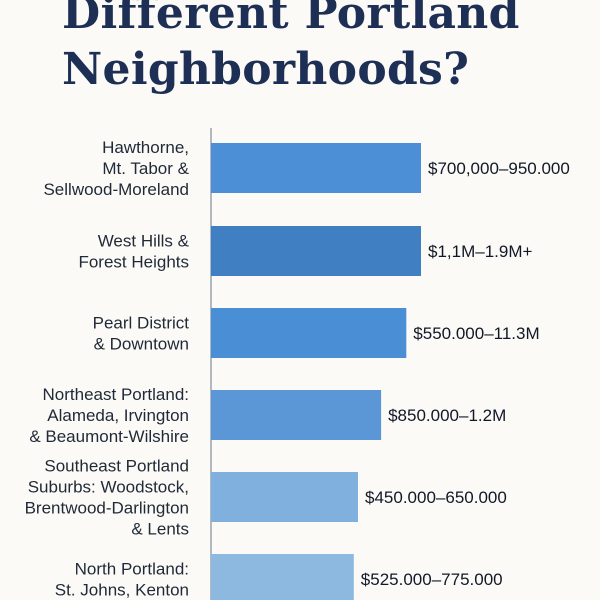  What do you see at coordinates (141, 323) in the screenshot?
I see `category-label-line: Pearl District` at bounding box center [141, 323].